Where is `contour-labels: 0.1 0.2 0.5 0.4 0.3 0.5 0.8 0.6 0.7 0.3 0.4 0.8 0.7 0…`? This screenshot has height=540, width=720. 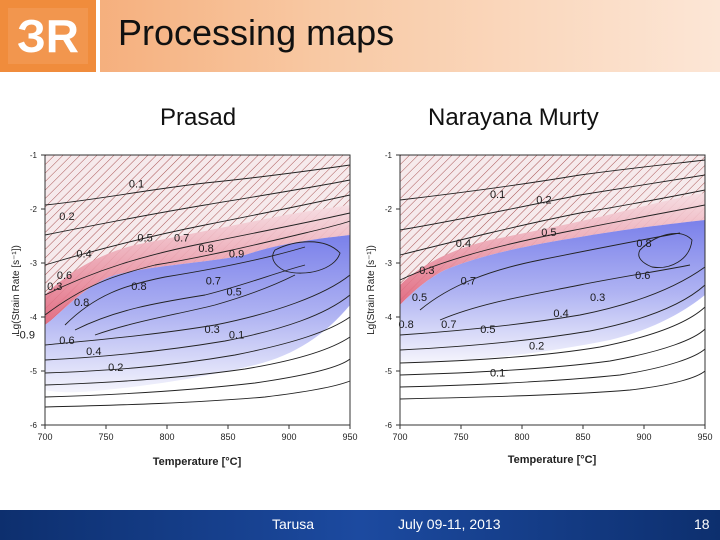 contour-labels: 0.1 0.2 0.5 0.4 0.3 0.5 0.8 0.6 0.7 0.3 0.4 0.8 0.7 0… is located at coordinates (524, 284).